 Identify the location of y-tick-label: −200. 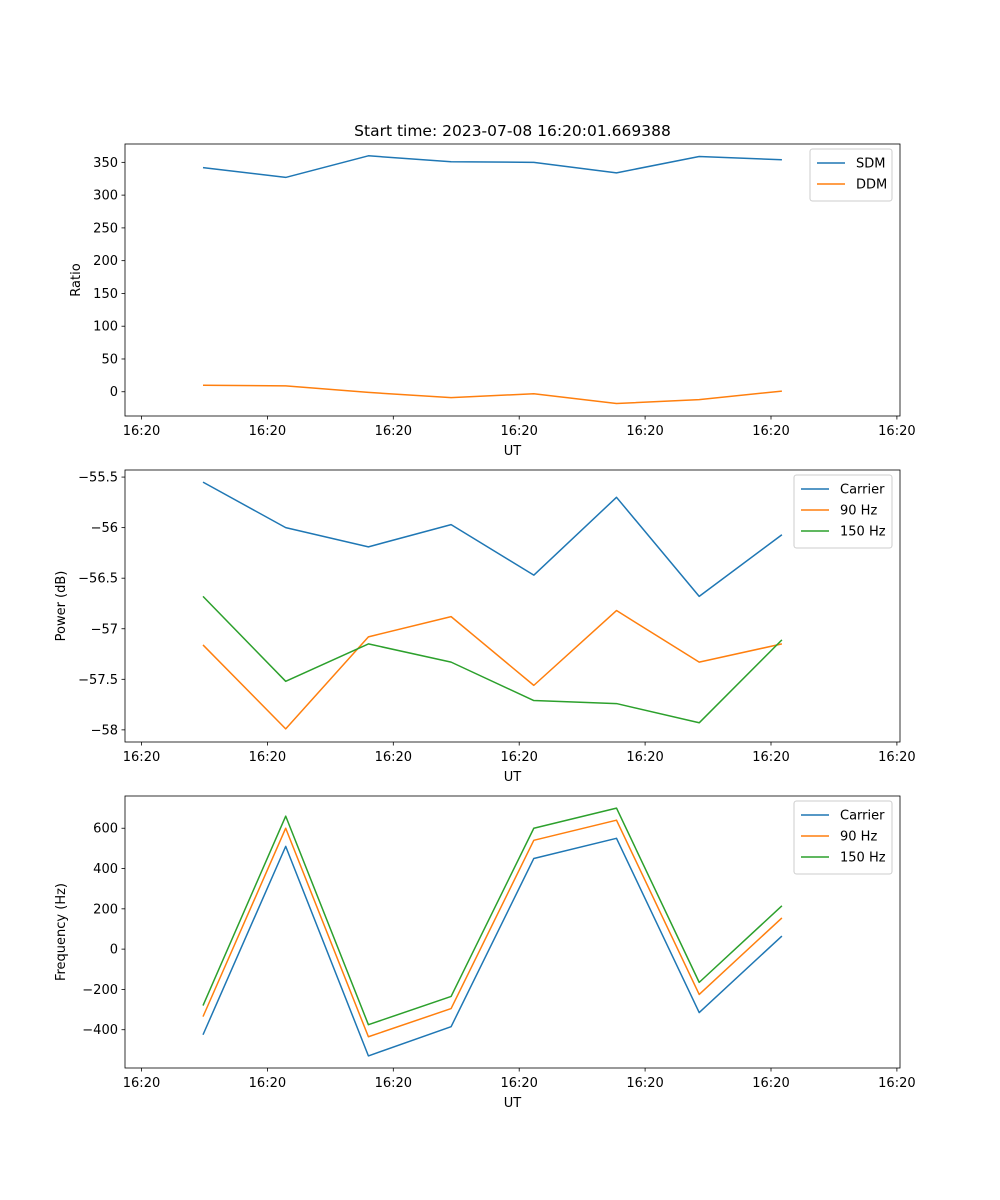
(100, 990).